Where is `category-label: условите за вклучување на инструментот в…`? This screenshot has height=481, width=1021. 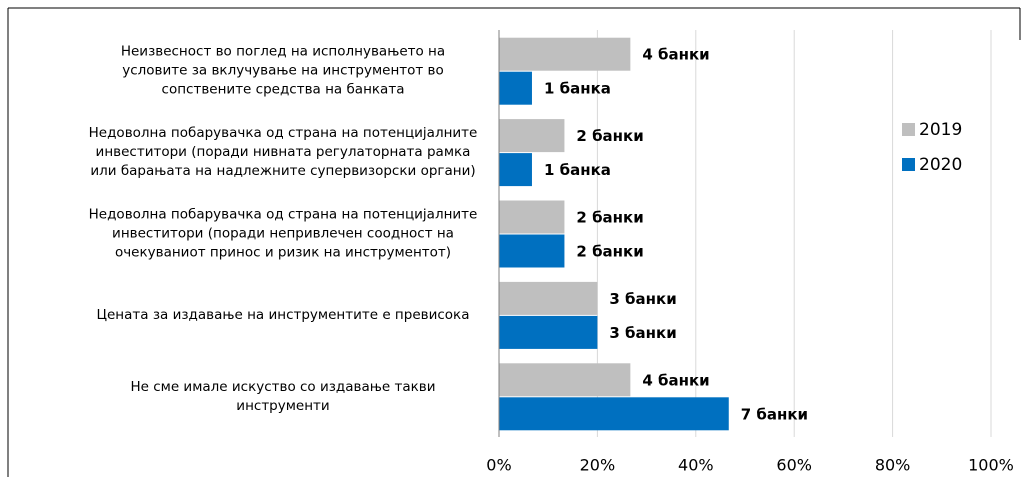
category-label: условите за вклучување на инструментот в… is located at coordinates (283, 71).